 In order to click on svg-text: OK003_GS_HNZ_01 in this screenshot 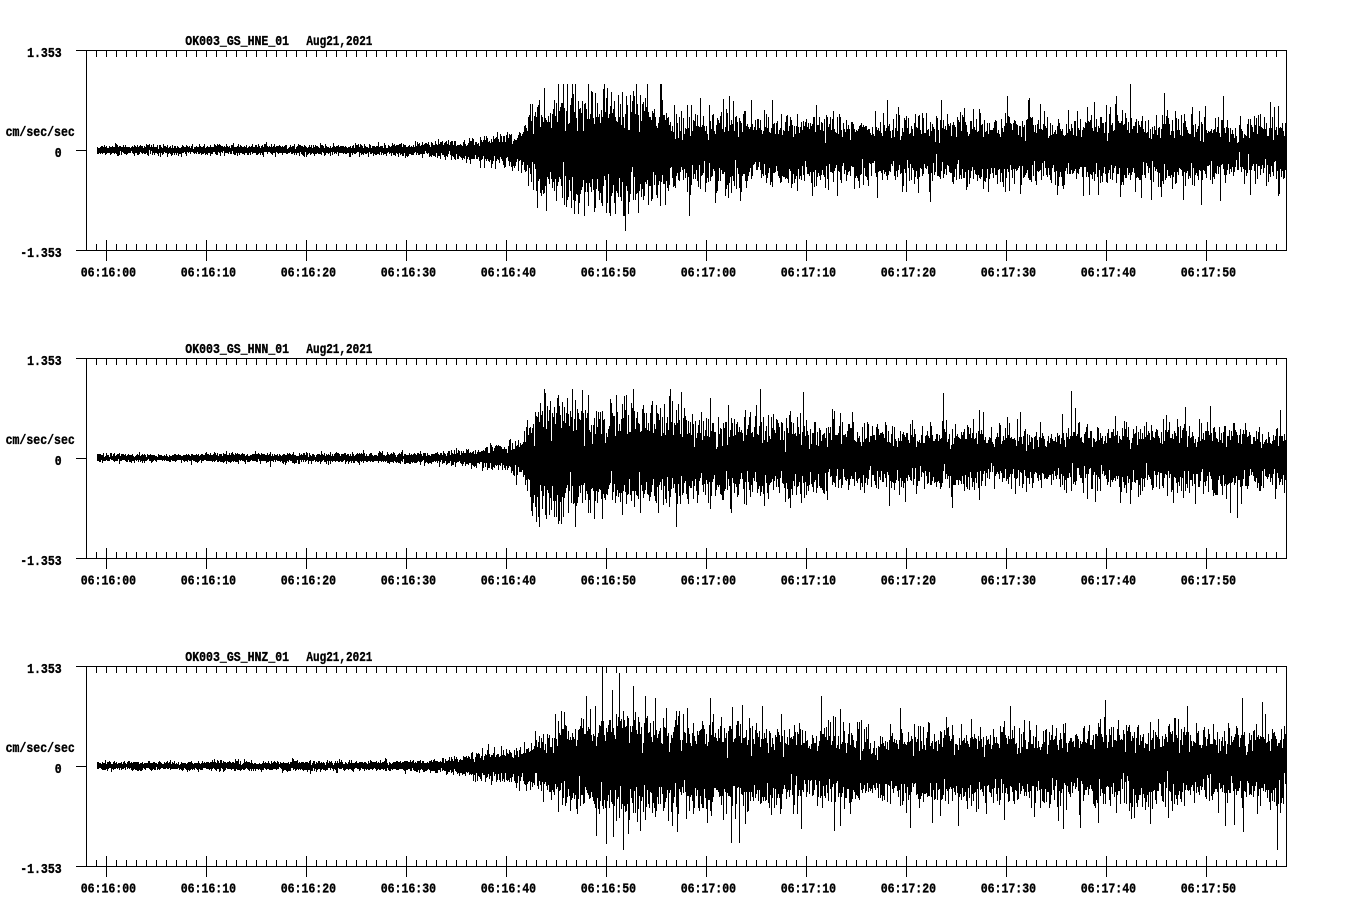, I will do `click(237, 658)`.